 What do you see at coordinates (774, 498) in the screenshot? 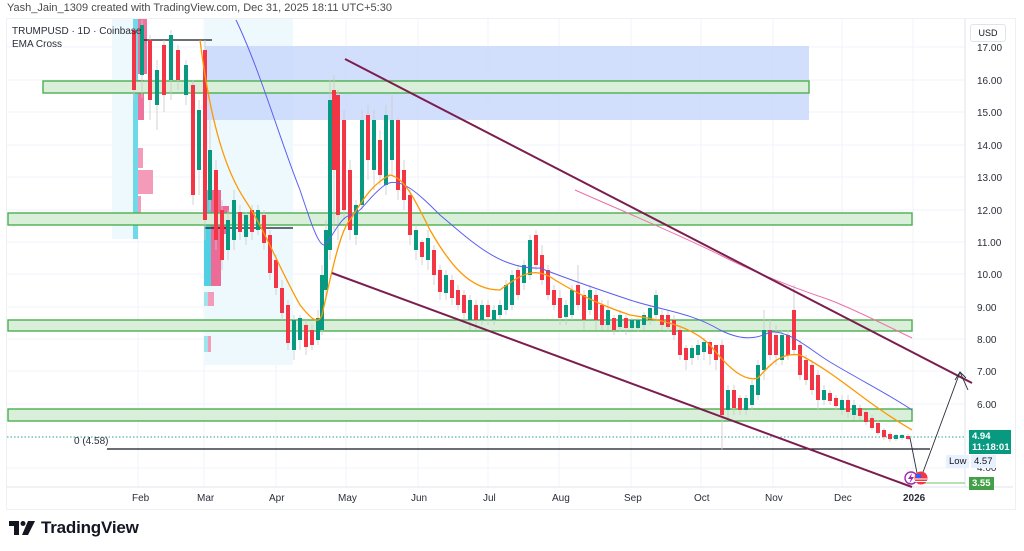
I see `svg-text: Nov` at bounding box center [774, 498].